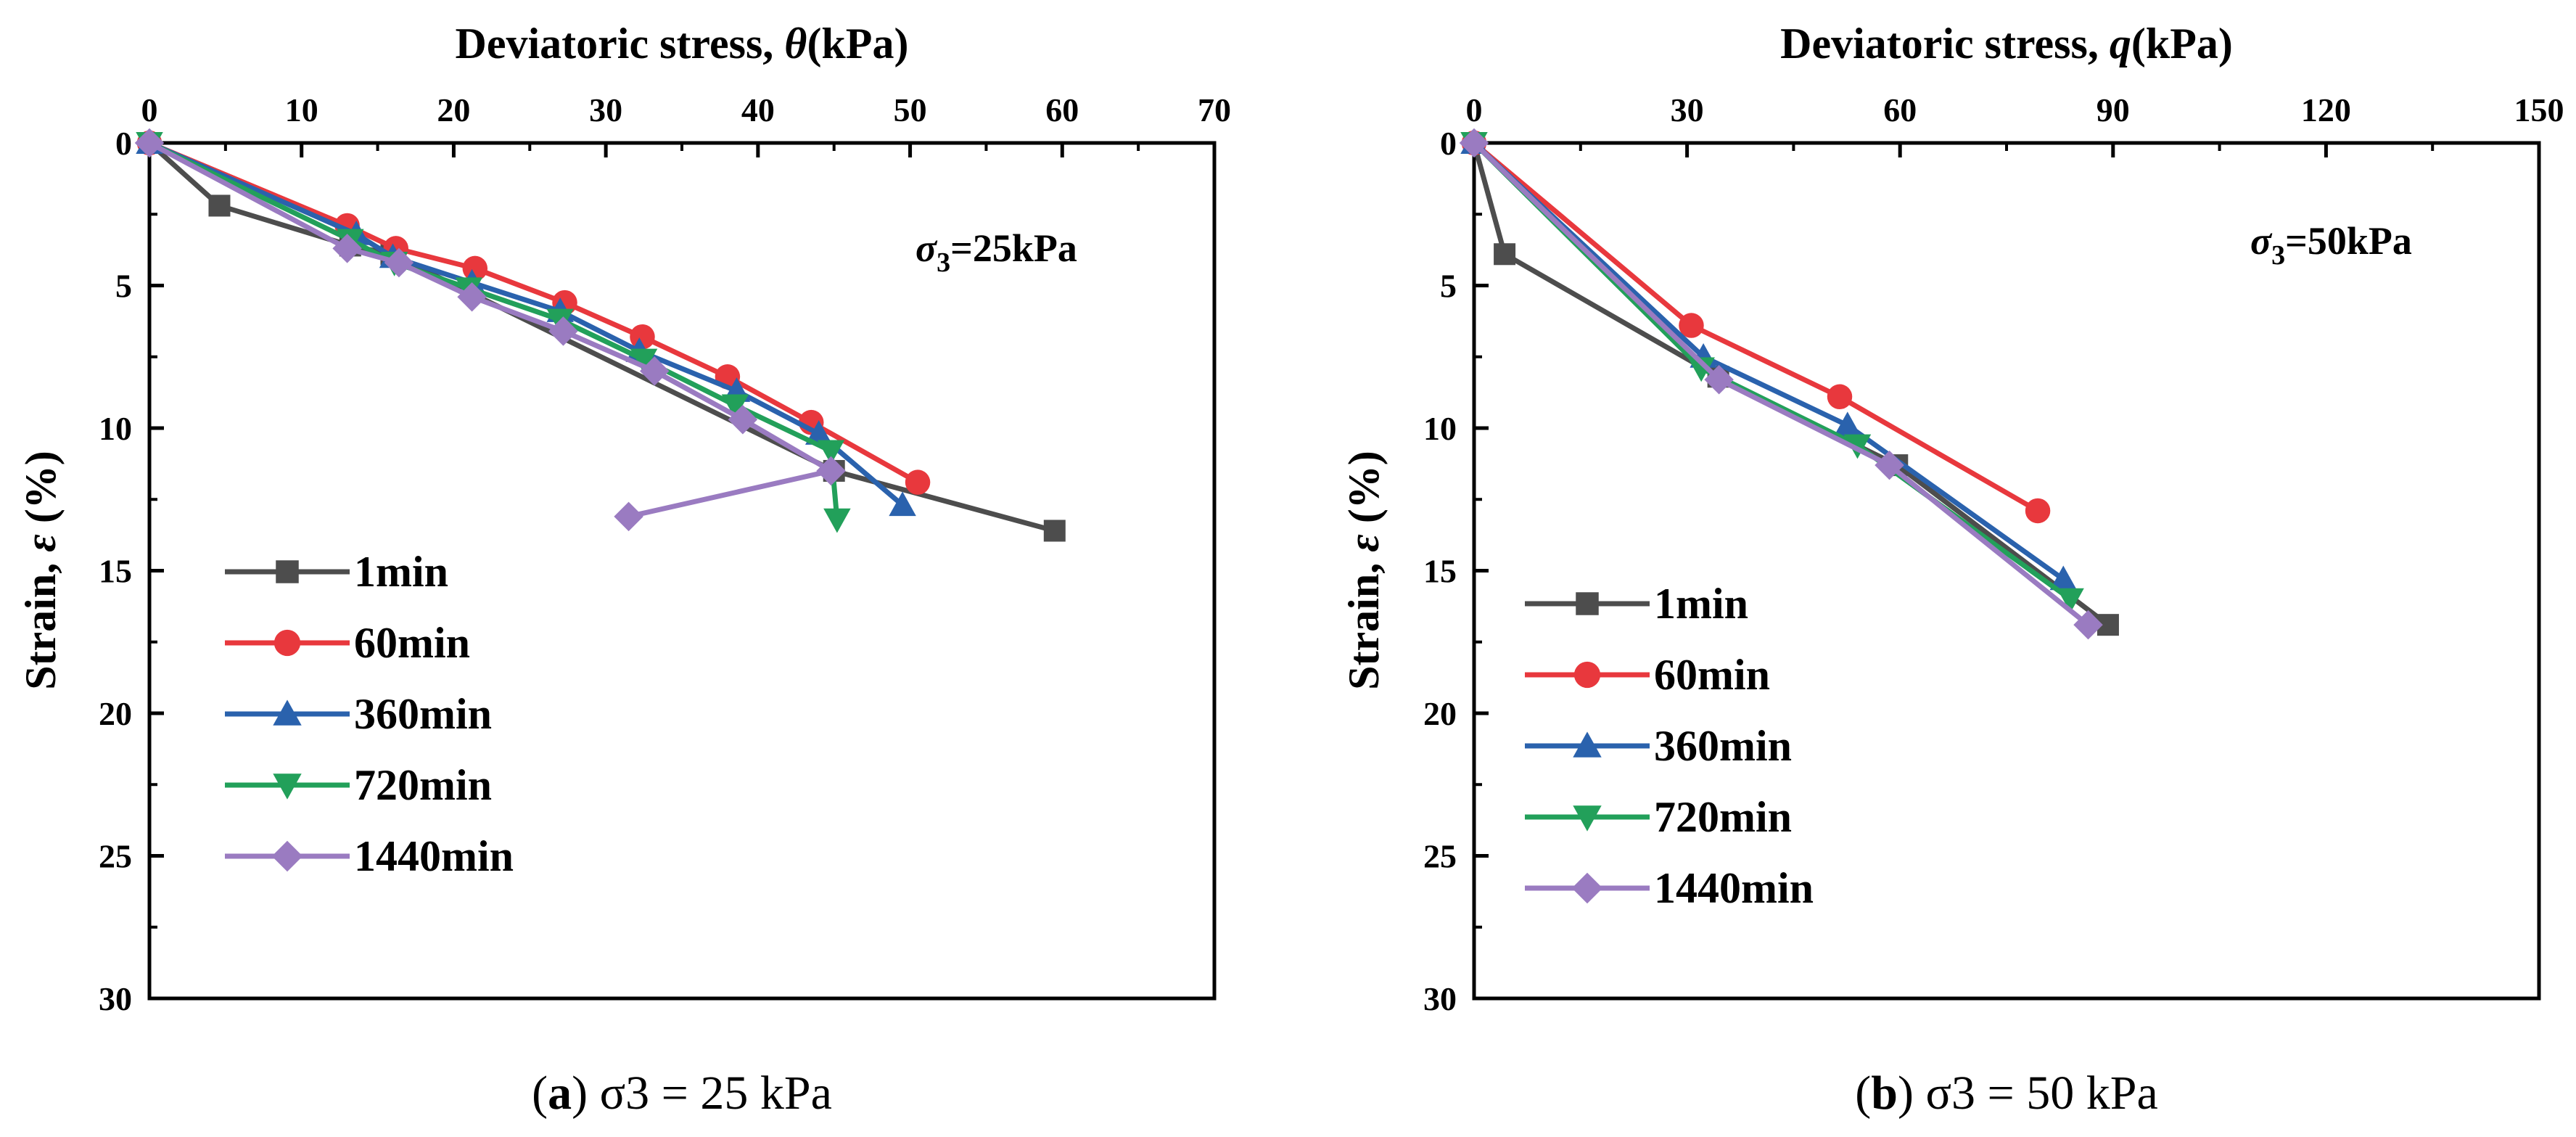 This screenshot has width=2576, height=1137. What do you see at coordinates (2331, 245) in the screenshot?
I see `confining-pressure-annotation: σ3=50kPa` at bounding box center [2331, 245].